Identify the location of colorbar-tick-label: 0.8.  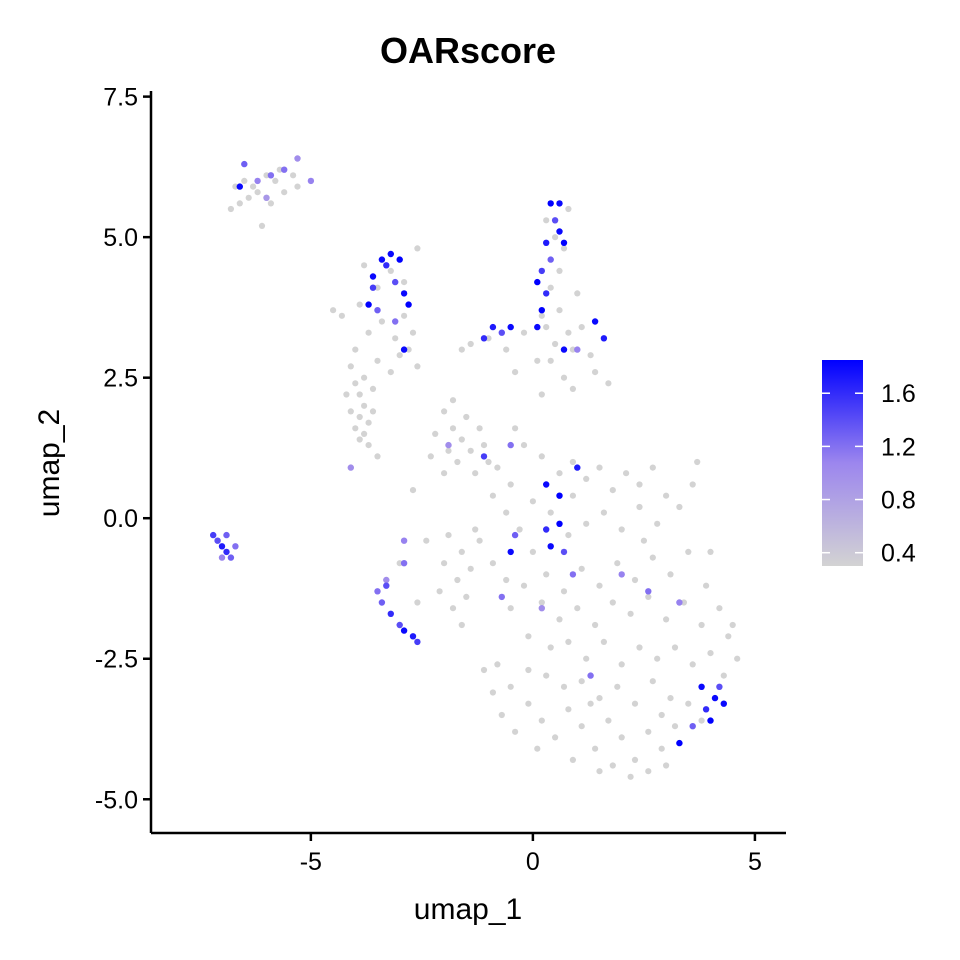
(898, 501).